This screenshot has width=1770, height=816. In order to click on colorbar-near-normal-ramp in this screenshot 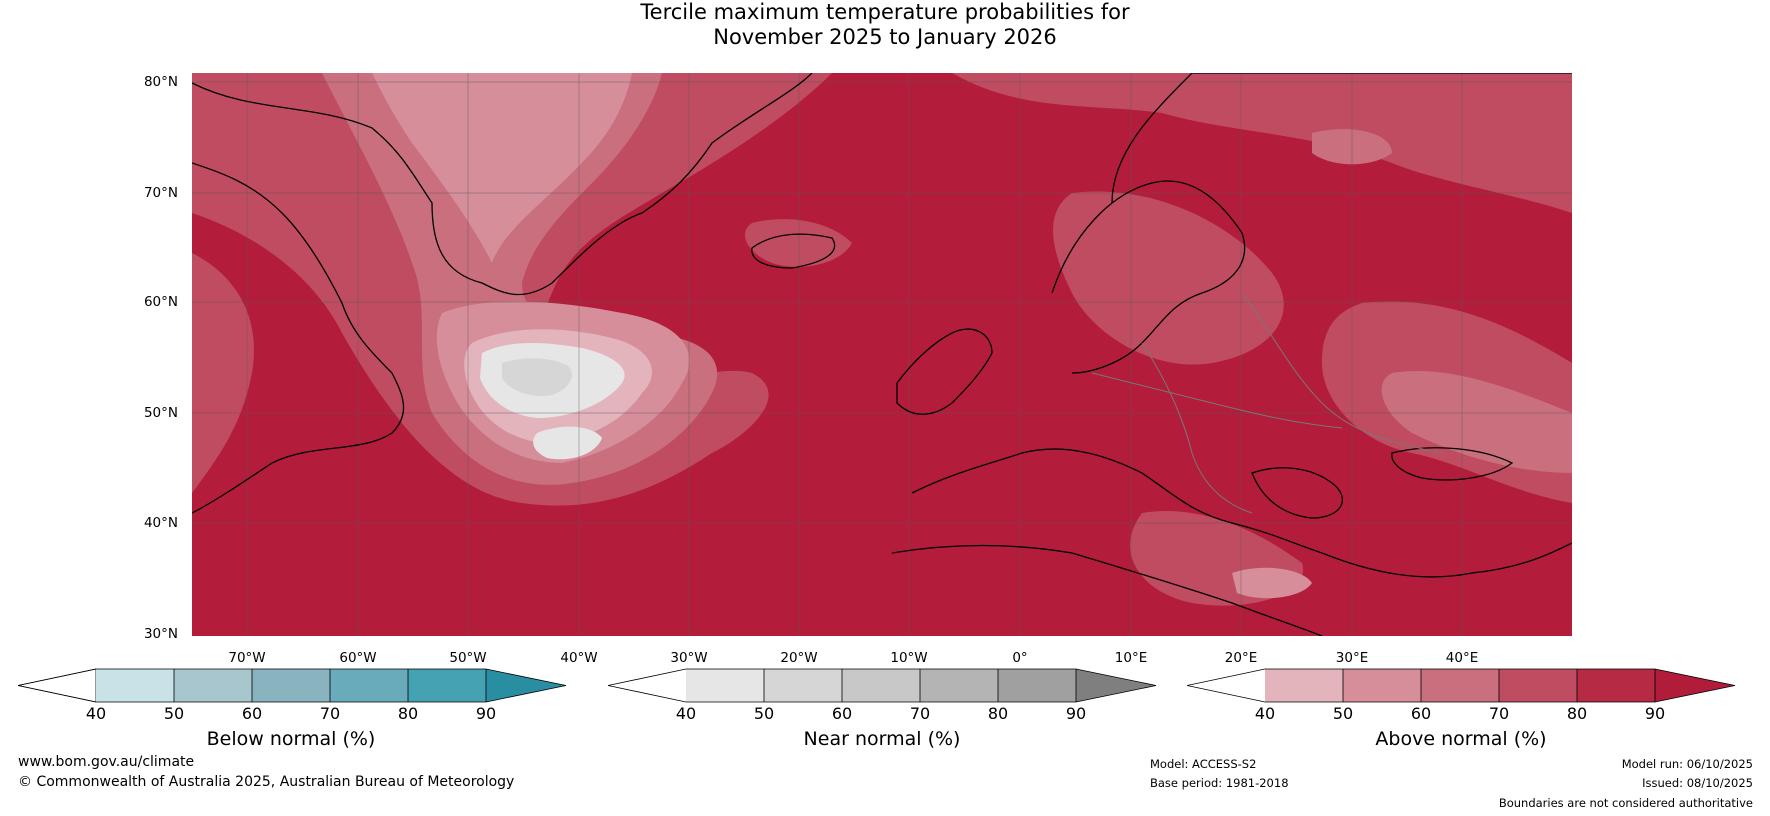, I will do `click(882, 685)`.